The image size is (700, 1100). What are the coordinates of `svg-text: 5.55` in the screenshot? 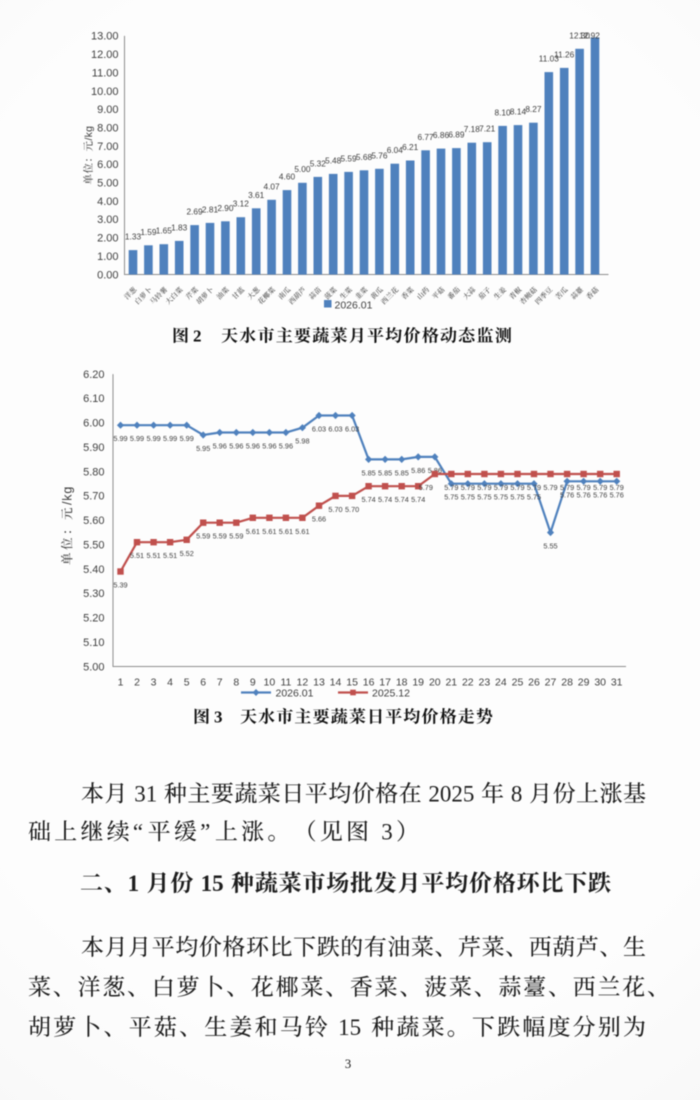 It's located at (550, 546).